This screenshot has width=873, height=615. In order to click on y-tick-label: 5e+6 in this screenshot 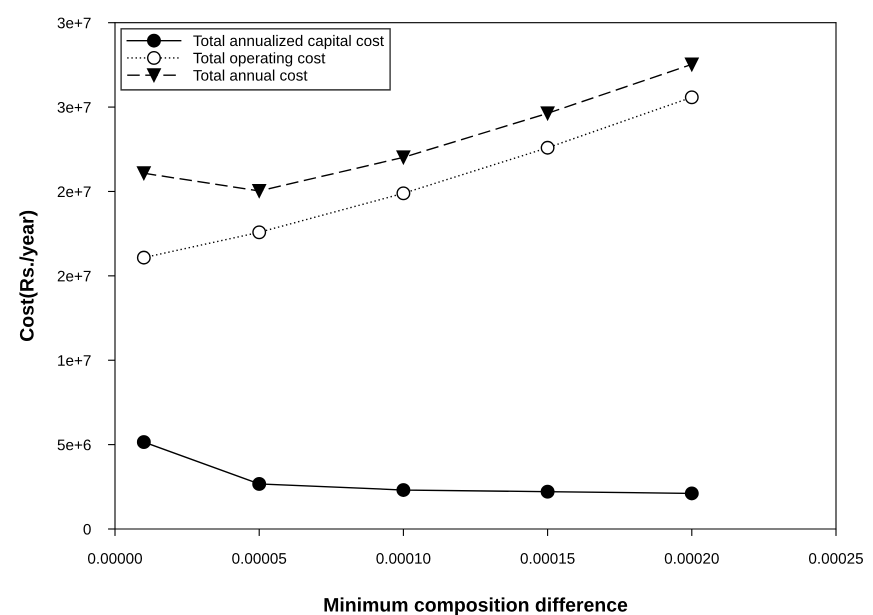, I will do `click(74, 444)`.